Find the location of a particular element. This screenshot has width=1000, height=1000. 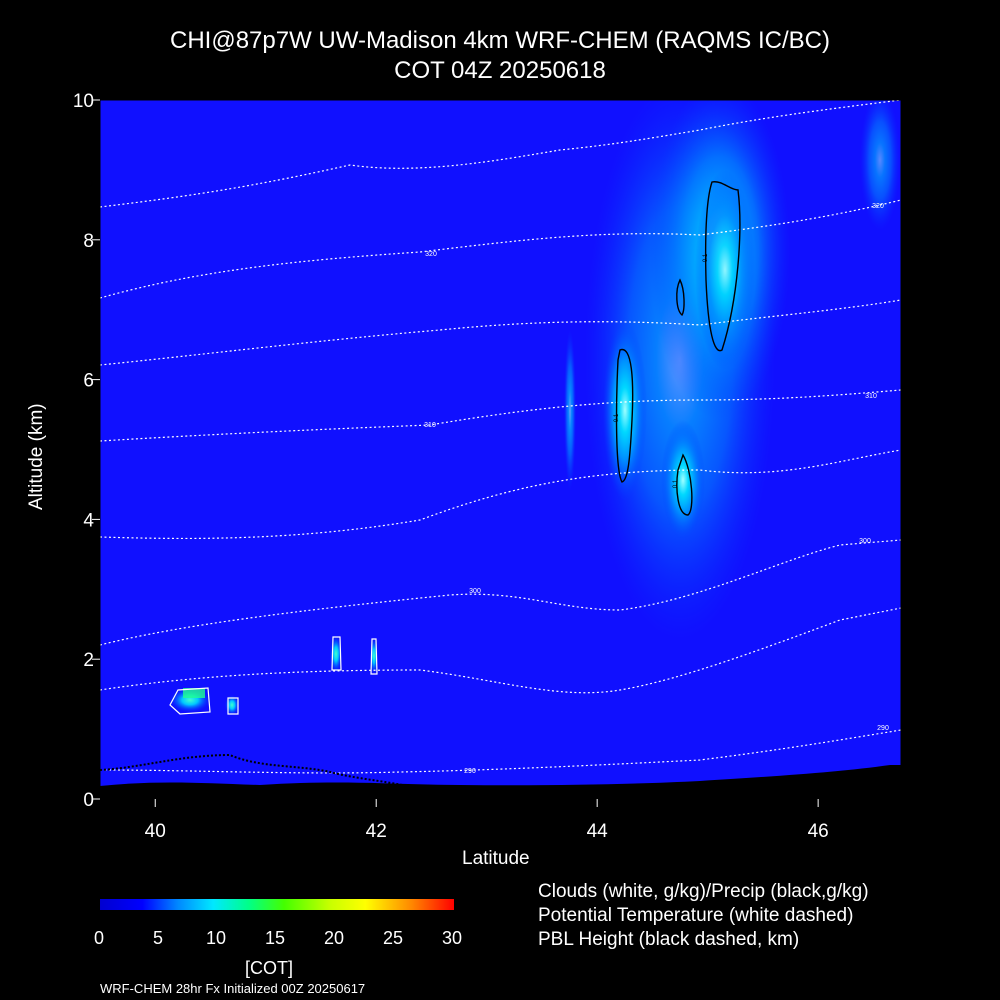

cloud-contours is located at coordinates (273, 675).